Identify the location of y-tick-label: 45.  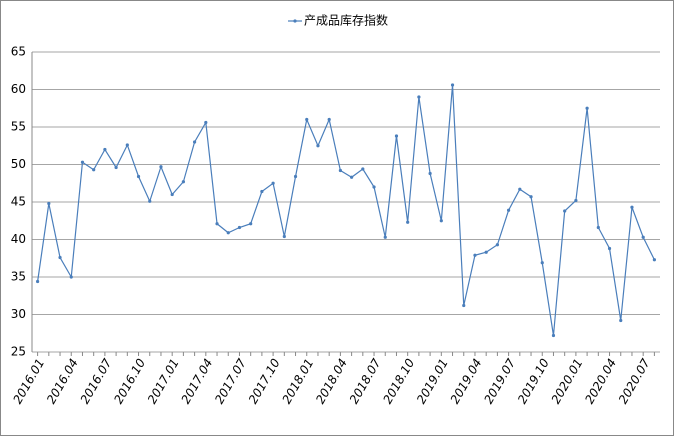
(18, 202).